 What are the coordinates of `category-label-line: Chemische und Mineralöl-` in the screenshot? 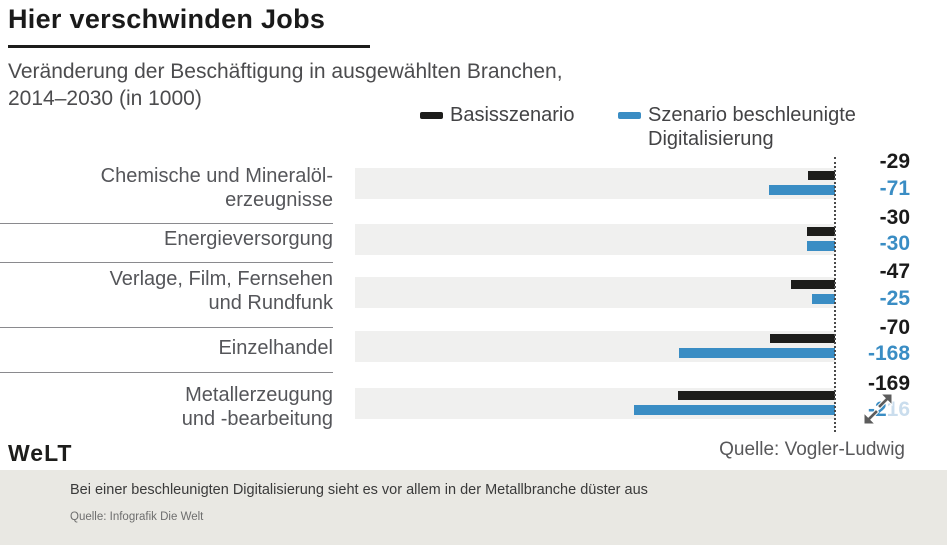 It's located at (216, 176).